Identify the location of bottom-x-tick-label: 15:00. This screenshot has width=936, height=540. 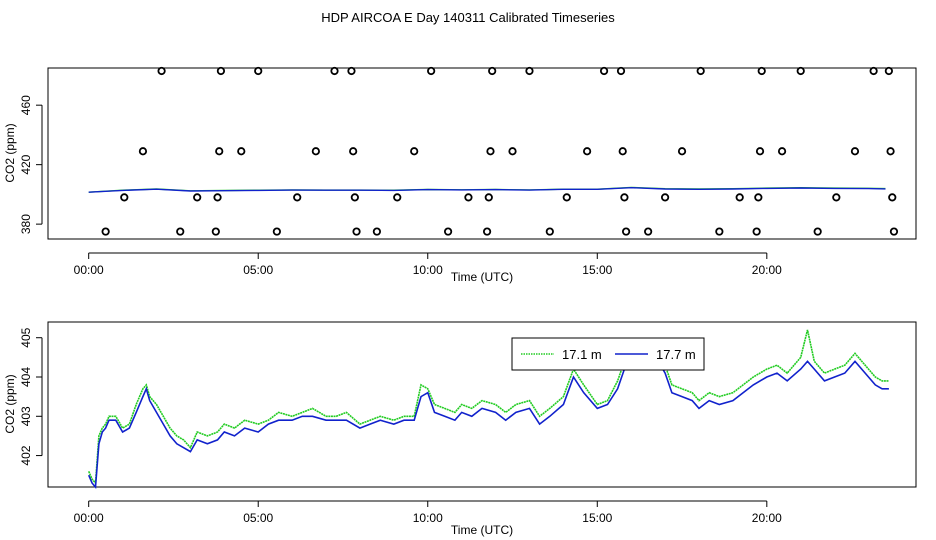
(597, 518).